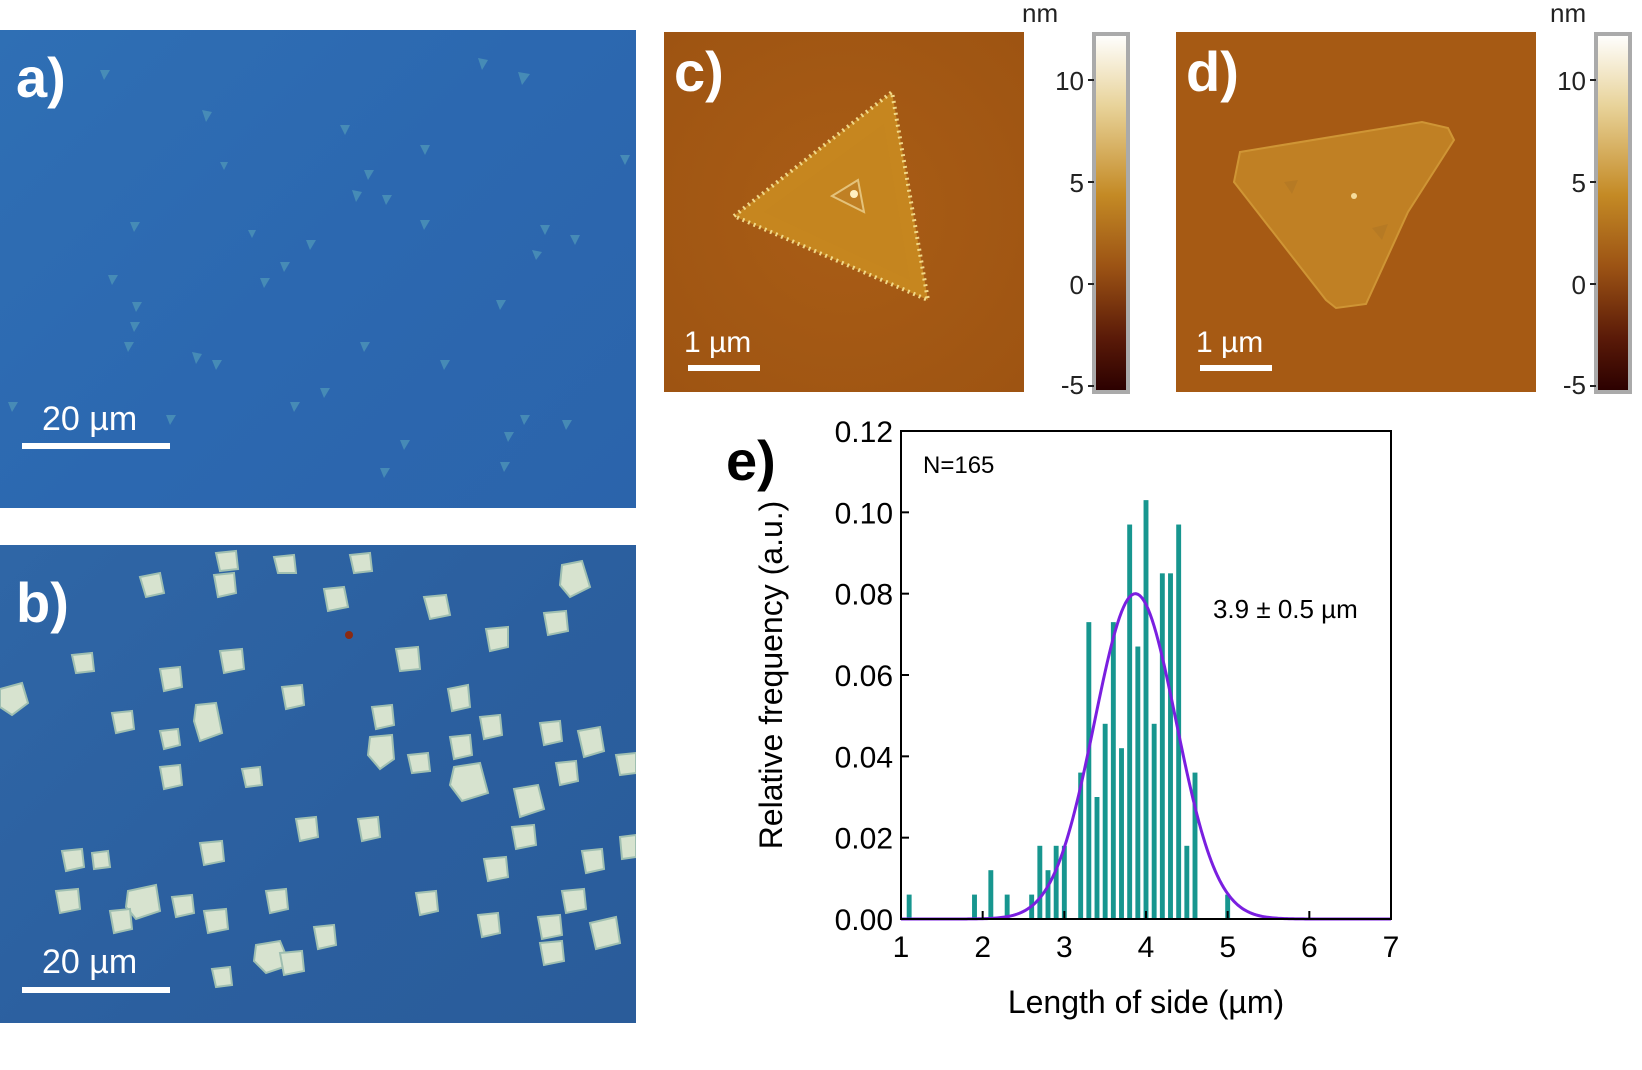 The height and width of the screenshot is (1070, 1642). What do you see at coordinates (864, 676) in the screenshot?
I see `y-tick-label: 0.06` at bounding box center [864, 676].